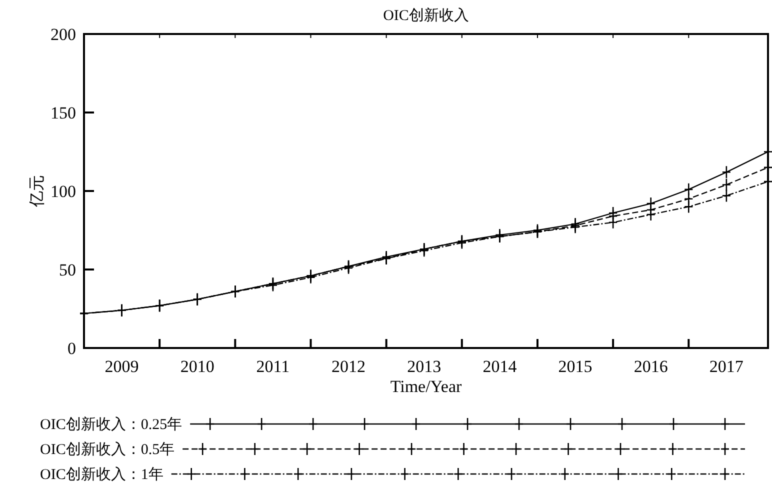 Image resolution: width=772 pixels, height=488 pixels. I want to click on x-tick-label: 2014, so click(500, 366).